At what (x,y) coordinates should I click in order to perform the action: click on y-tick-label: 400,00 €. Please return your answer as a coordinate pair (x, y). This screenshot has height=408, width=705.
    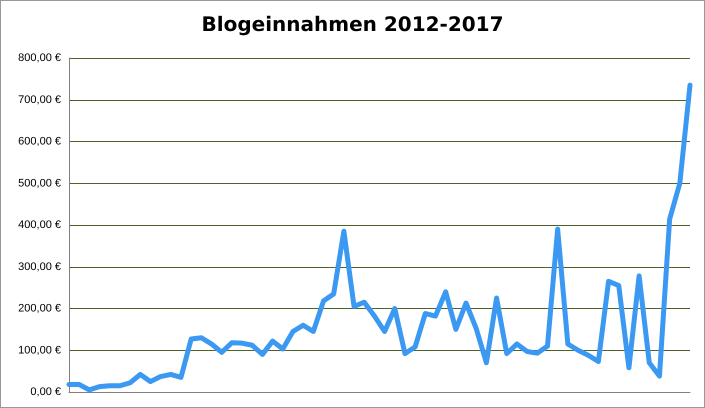
    Looking at the image, I should click on (39, 225).